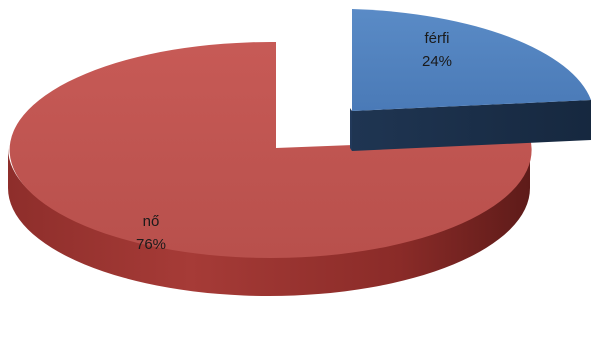  I want to click on slice-label-no: nő, so click(151, 221).